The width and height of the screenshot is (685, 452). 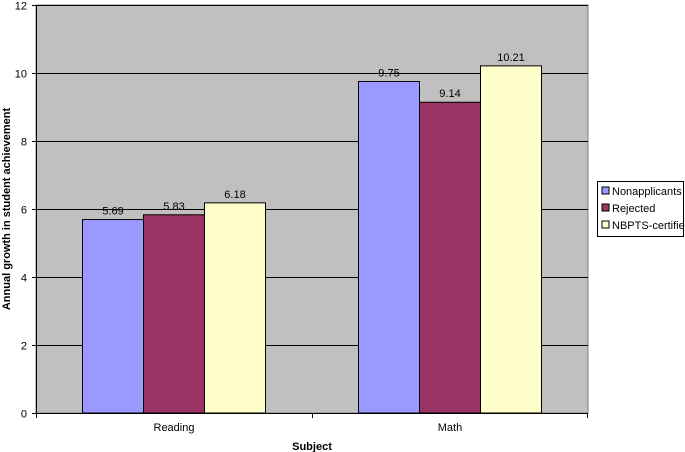 What do you see at coordinates (633, 209) in the screenshot?
I see `legend-label: Rejected` at bounding box center [633, 209].